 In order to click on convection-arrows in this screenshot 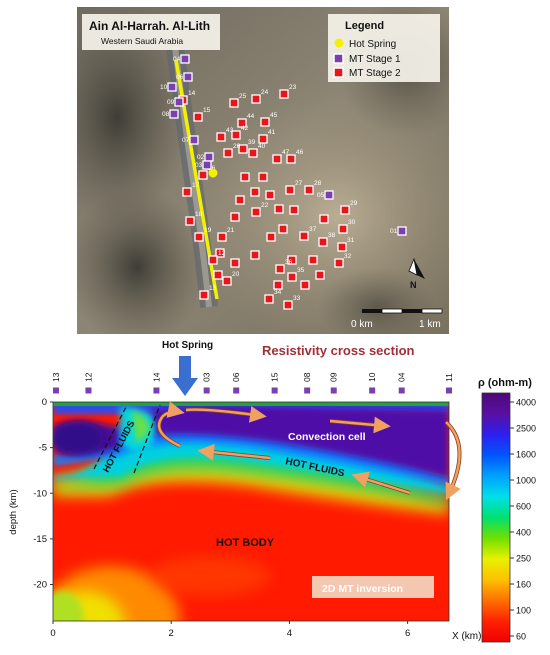, I will do `click(309, 451)`.